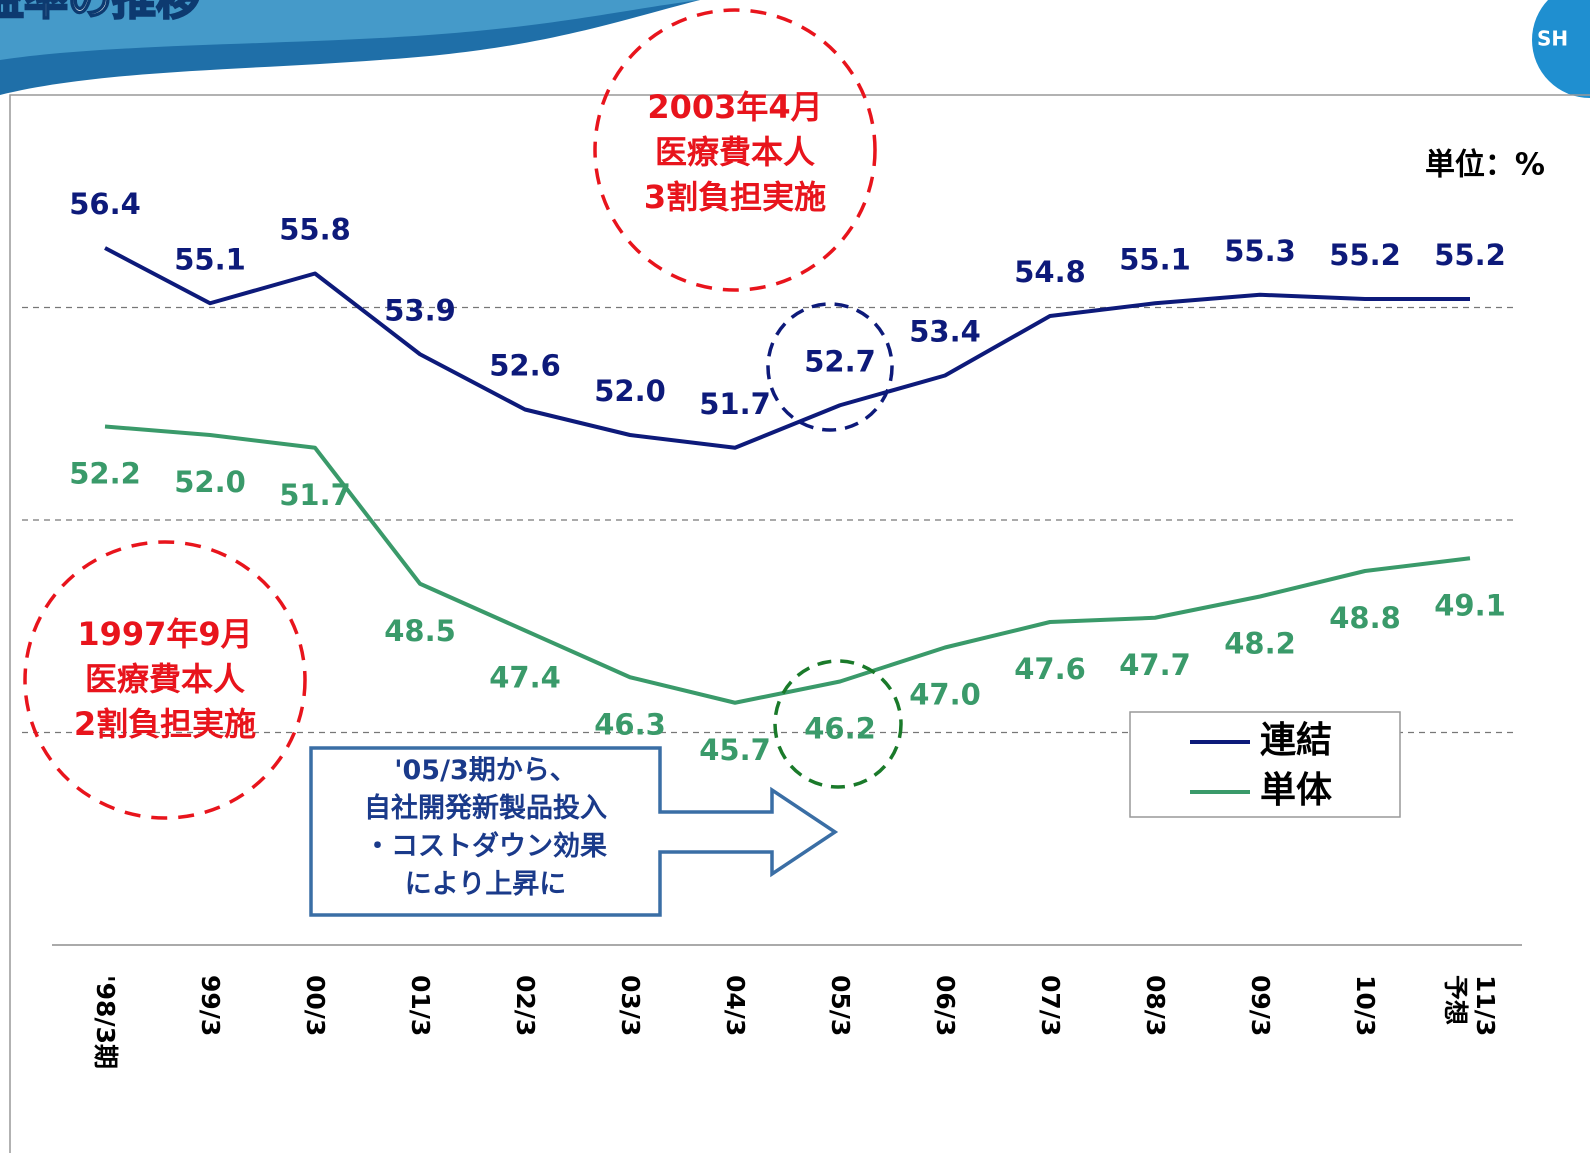 The width and height of the screenshot is (1590, 1153). What do you see at coordinates (105, 474) in the screenshot?
I see `data-label: 52.2` at bounding box center [105, 474].